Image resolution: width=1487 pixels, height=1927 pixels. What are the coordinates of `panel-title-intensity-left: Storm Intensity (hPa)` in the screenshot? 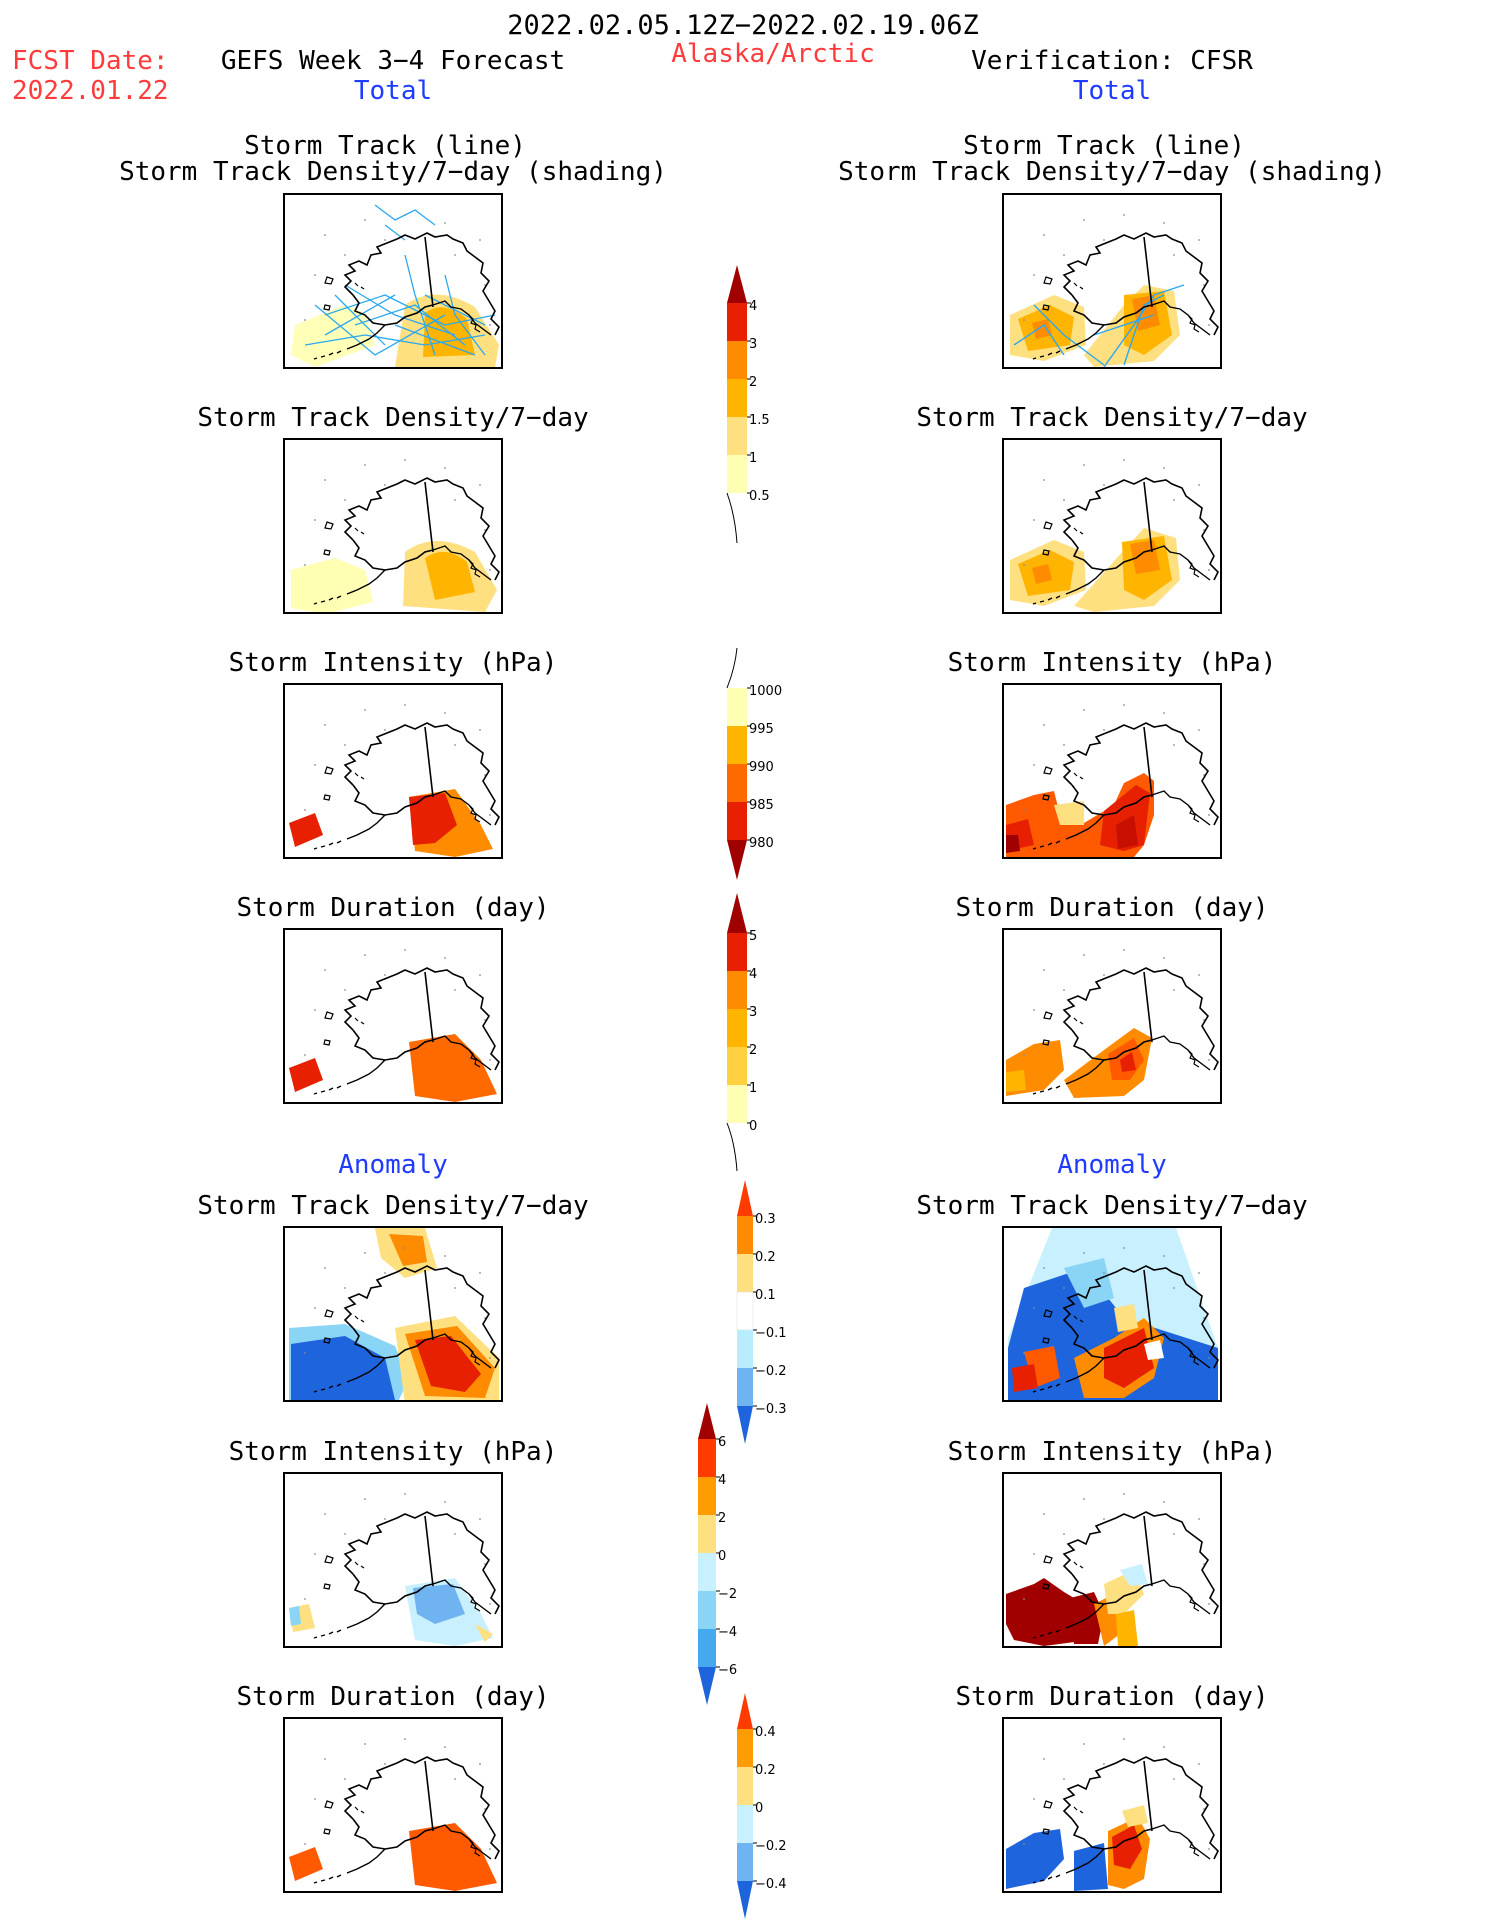 It's located at (393, 663).